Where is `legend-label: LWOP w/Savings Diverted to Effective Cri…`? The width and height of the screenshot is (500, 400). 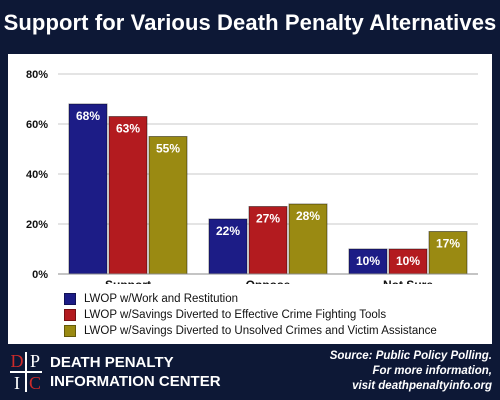 legend-label: LWOP w/Savings Diverted to Effective Cri… is located at coordinates (235, 315).